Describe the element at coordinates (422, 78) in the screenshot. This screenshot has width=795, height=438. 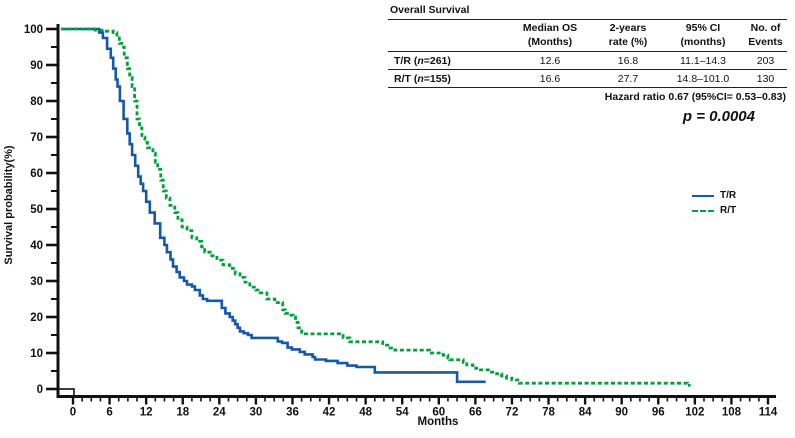
I see `row-label-rt: R/T (n=155)` at that location.